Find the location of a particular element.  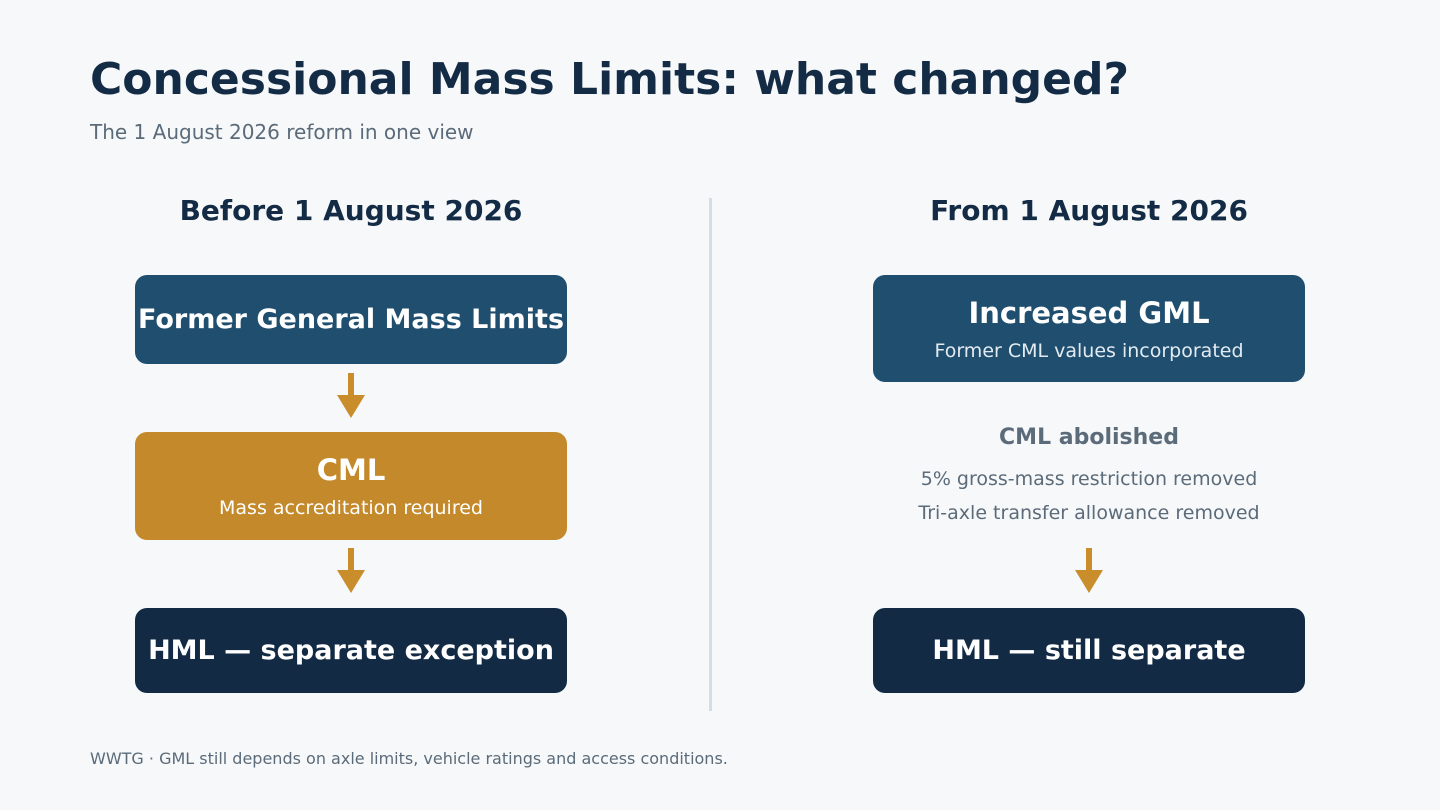

cml-title: CML is located at coordinates (351, 470).